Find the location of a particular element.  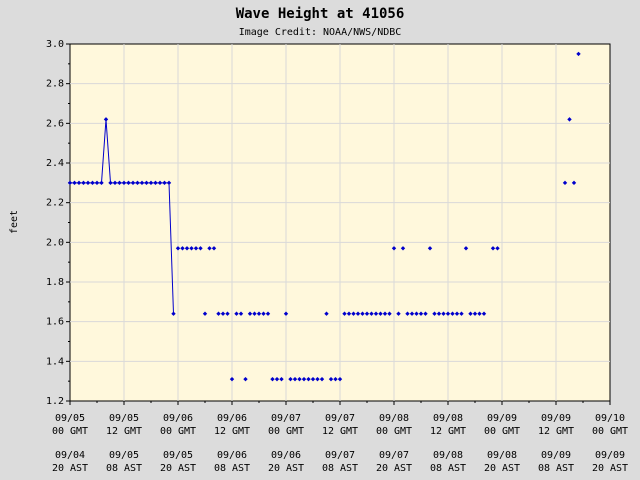

y-tick-label: 3.0 is located at coordinates (55, 44).